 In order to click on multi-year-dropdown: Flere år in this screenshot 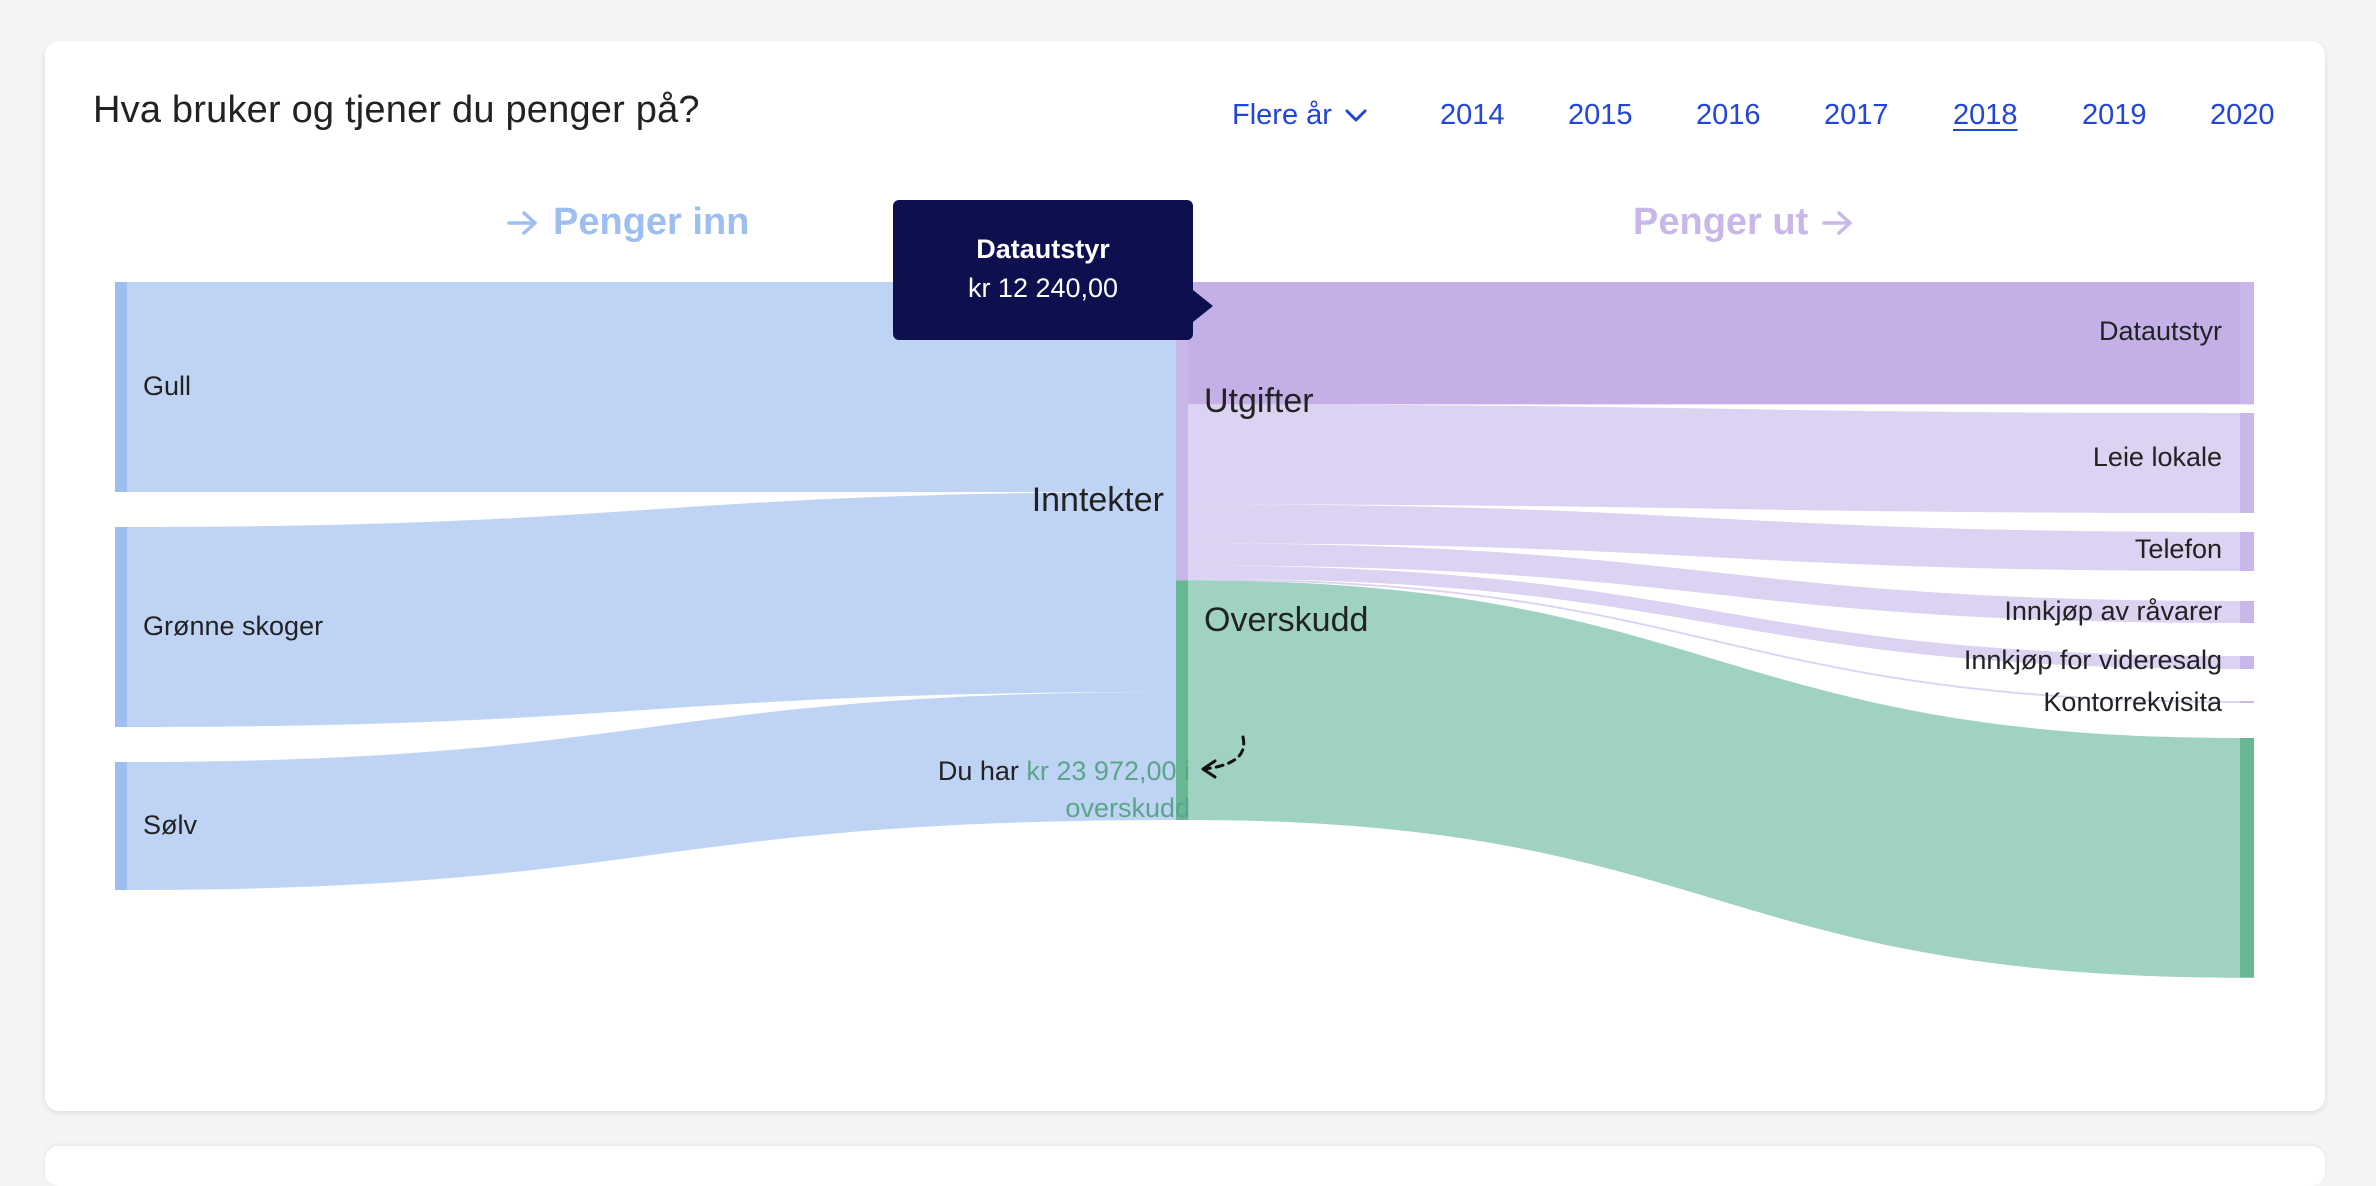, I will do `click(1300, 115)`.